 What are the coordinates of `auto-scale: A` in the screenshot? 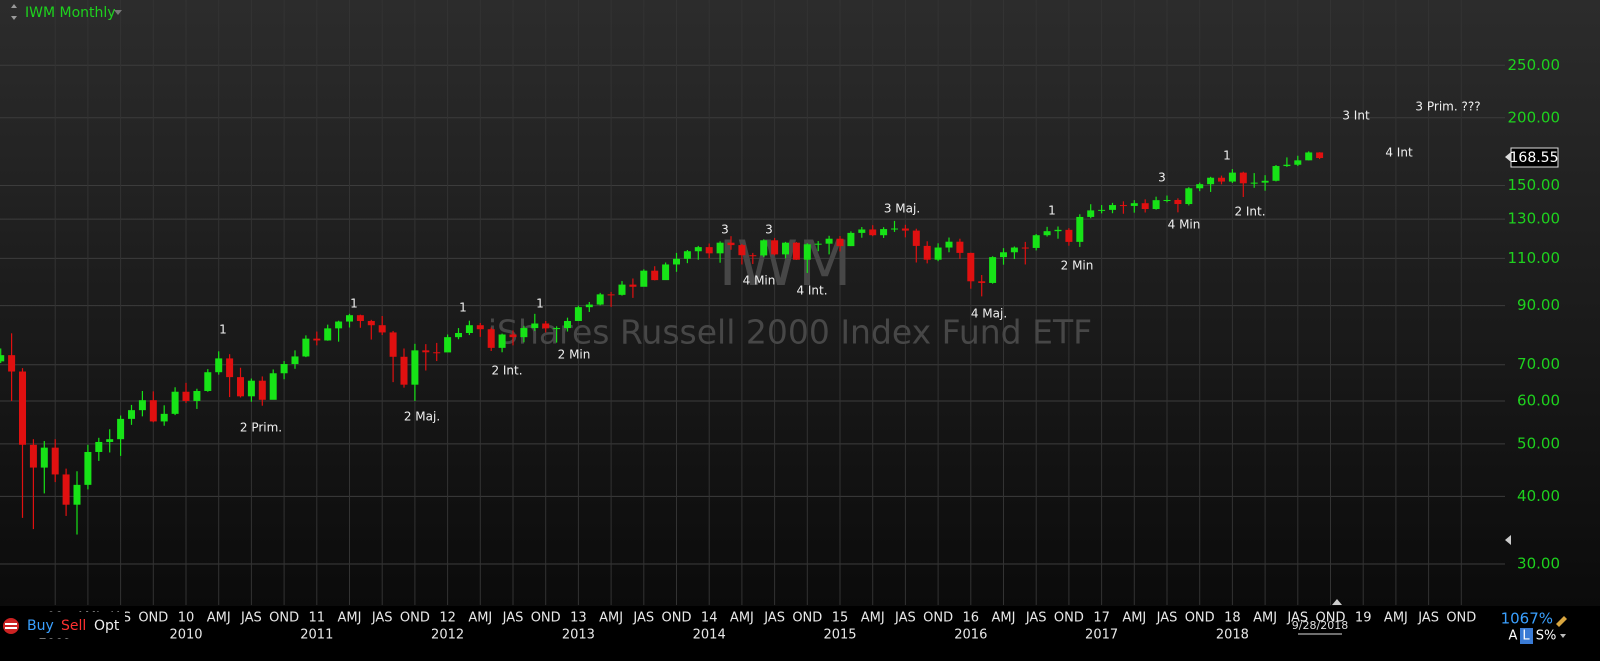 It's located at (1513, 636).